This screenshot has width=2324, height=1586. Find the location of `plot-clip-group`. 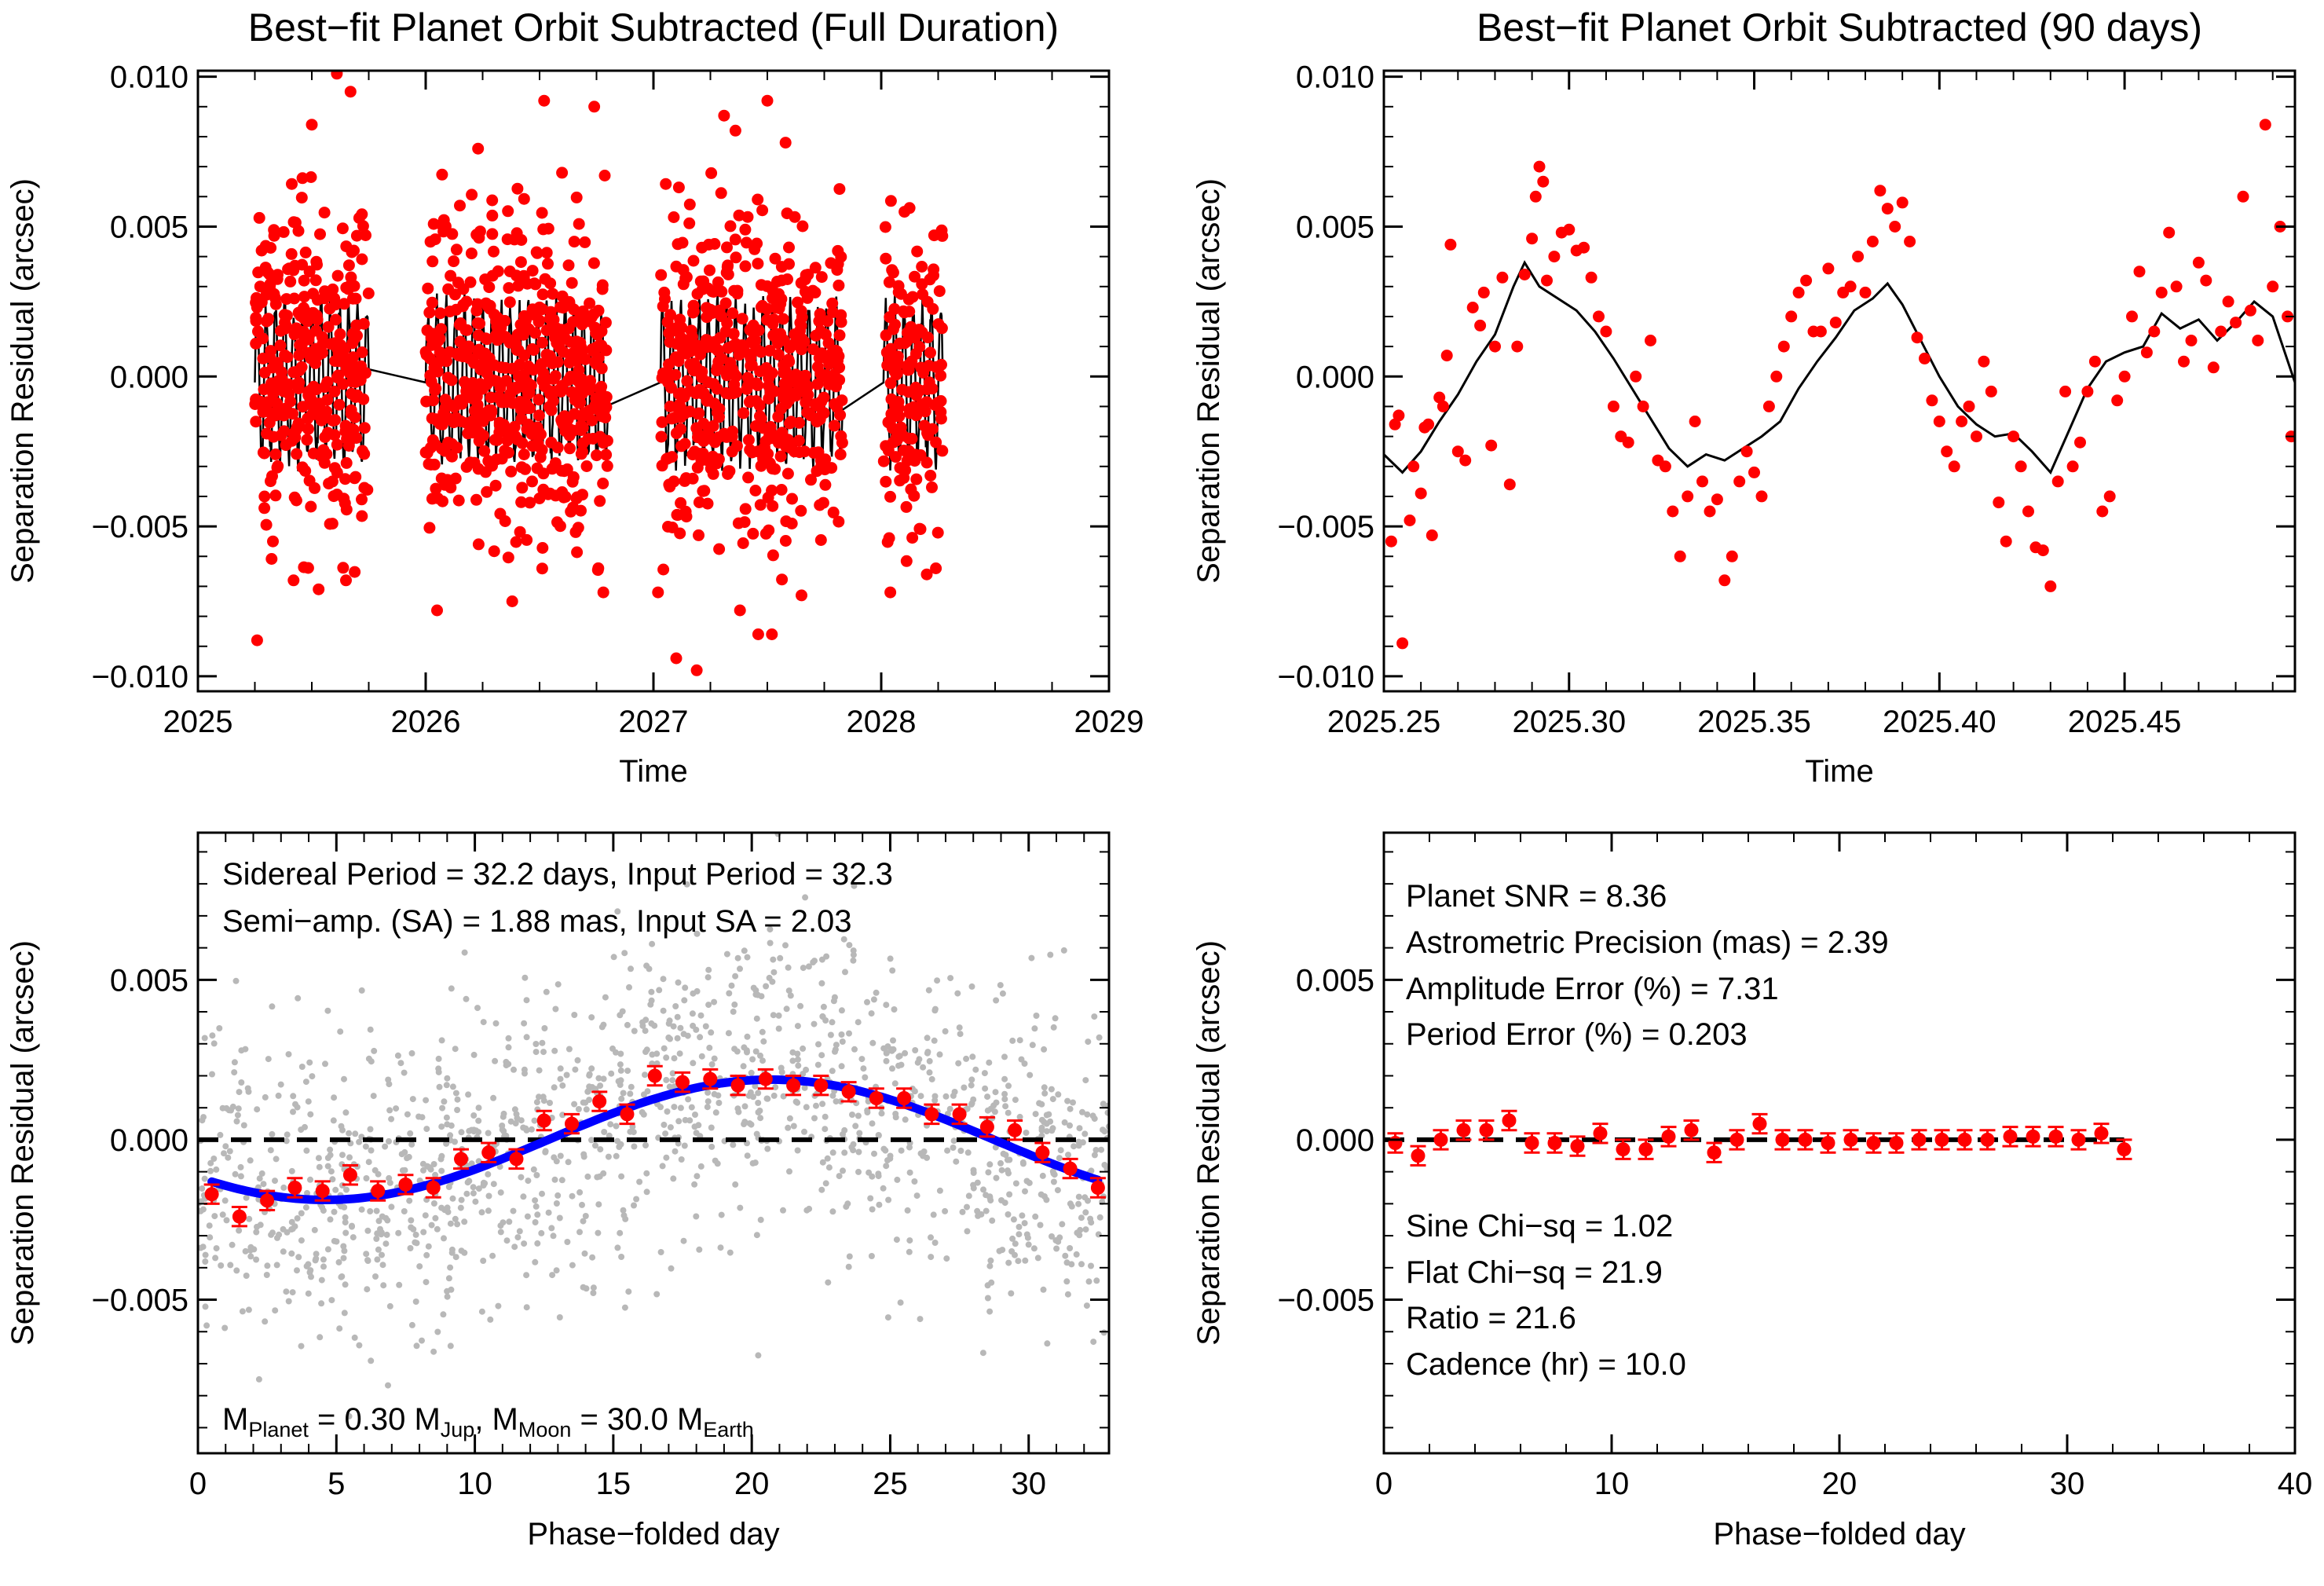

plot-clip-group is located at coordinates (1839, 384).